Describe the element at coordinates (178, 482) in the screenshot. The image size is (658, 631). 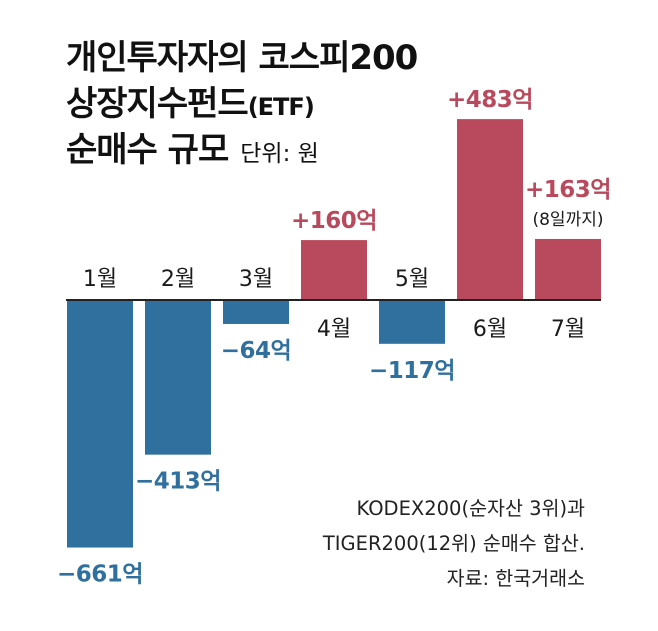
I see `data-label-2: −413억` at that location.